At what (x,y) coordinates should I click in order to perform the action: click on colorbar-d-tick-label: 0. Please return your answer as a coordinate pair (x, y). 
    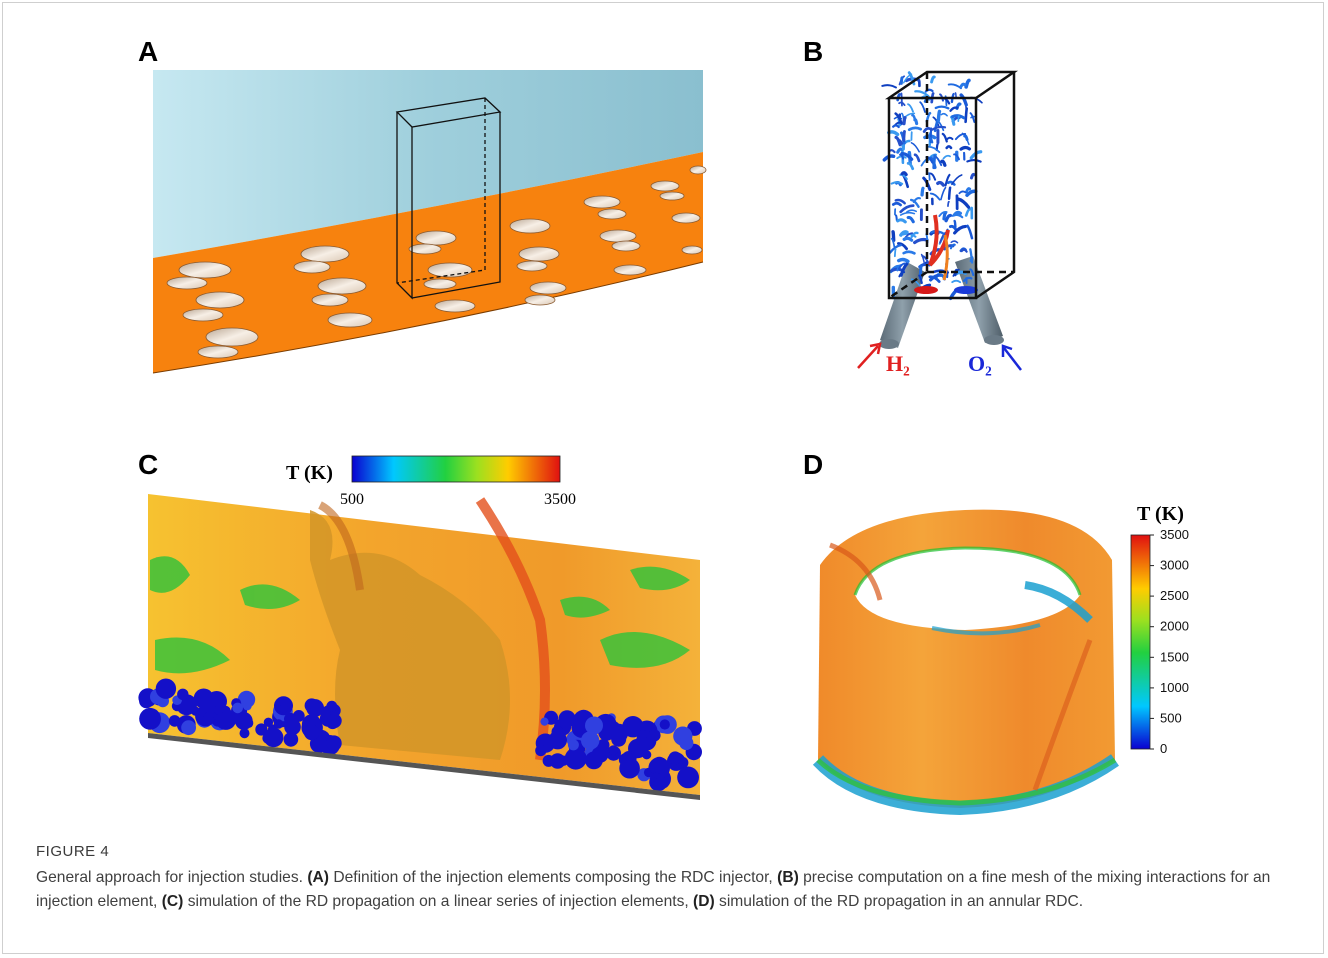
    Looking at the image, I should click on (1163, 748).